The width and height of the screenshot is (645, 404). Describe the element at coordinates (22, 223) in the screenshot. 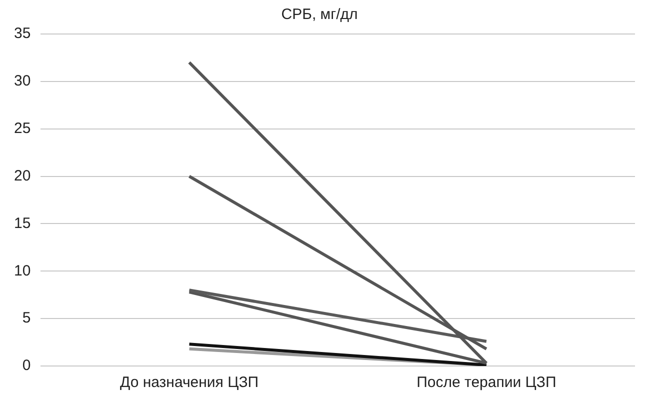

I see `y-tick-label: 15` at that location.